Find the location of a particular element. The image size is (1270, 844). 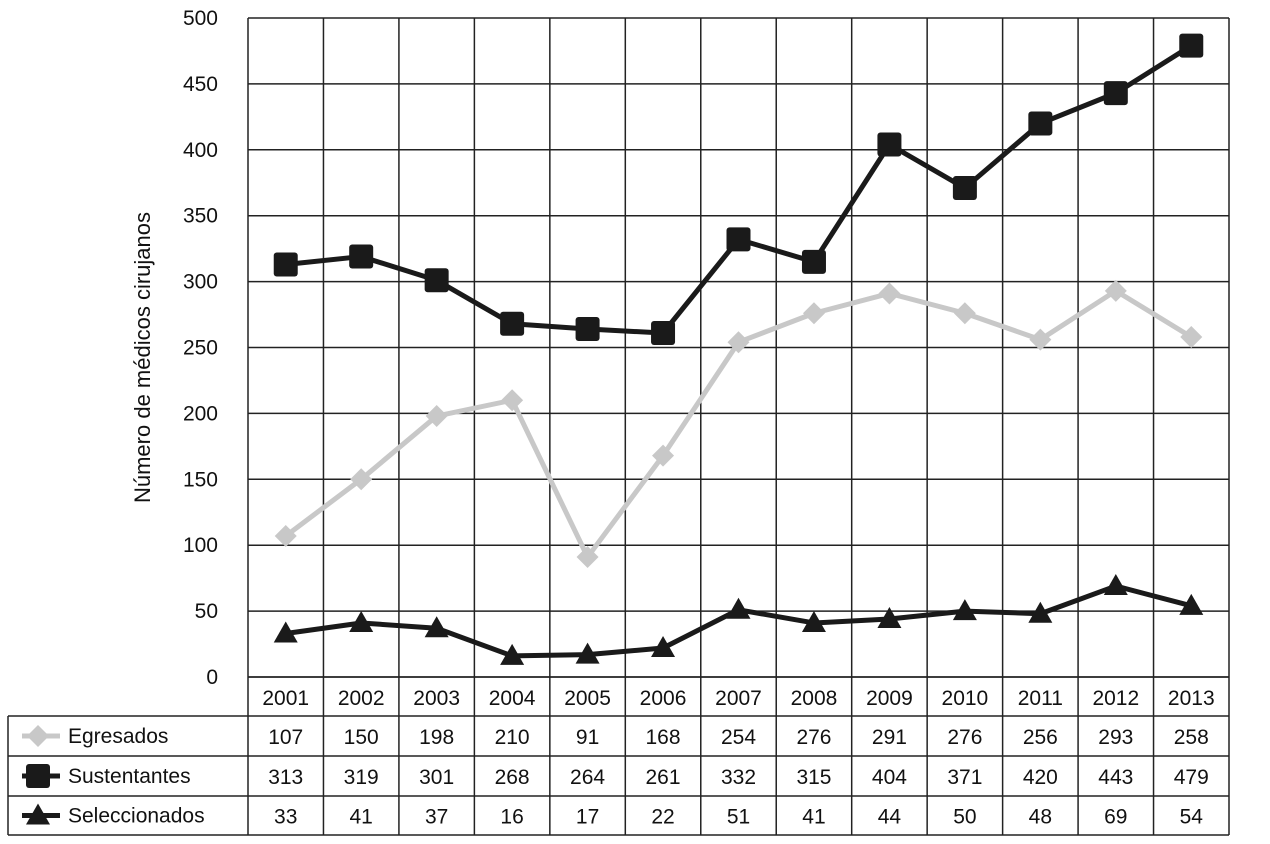

data-label: 315 is located at coordinates (813, 777).